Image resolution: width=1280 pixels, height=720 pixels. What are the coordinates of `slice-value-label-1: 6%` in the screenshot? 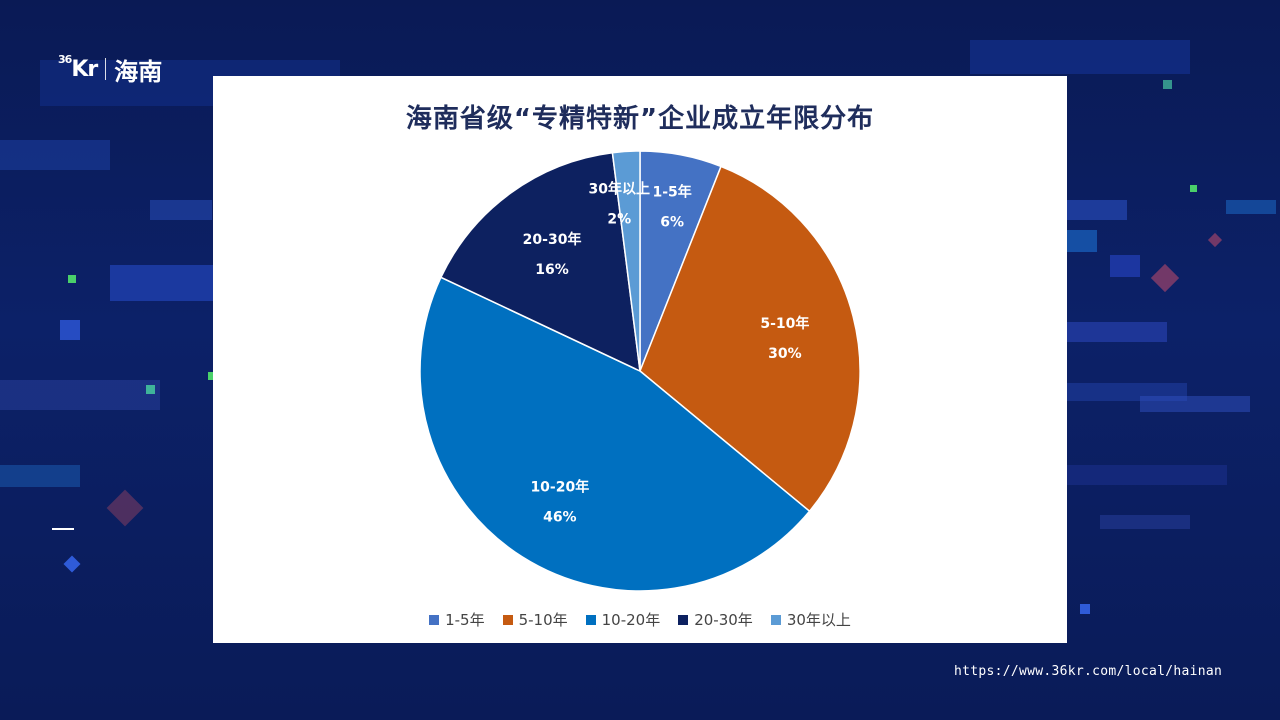 It's located at (672, 222).